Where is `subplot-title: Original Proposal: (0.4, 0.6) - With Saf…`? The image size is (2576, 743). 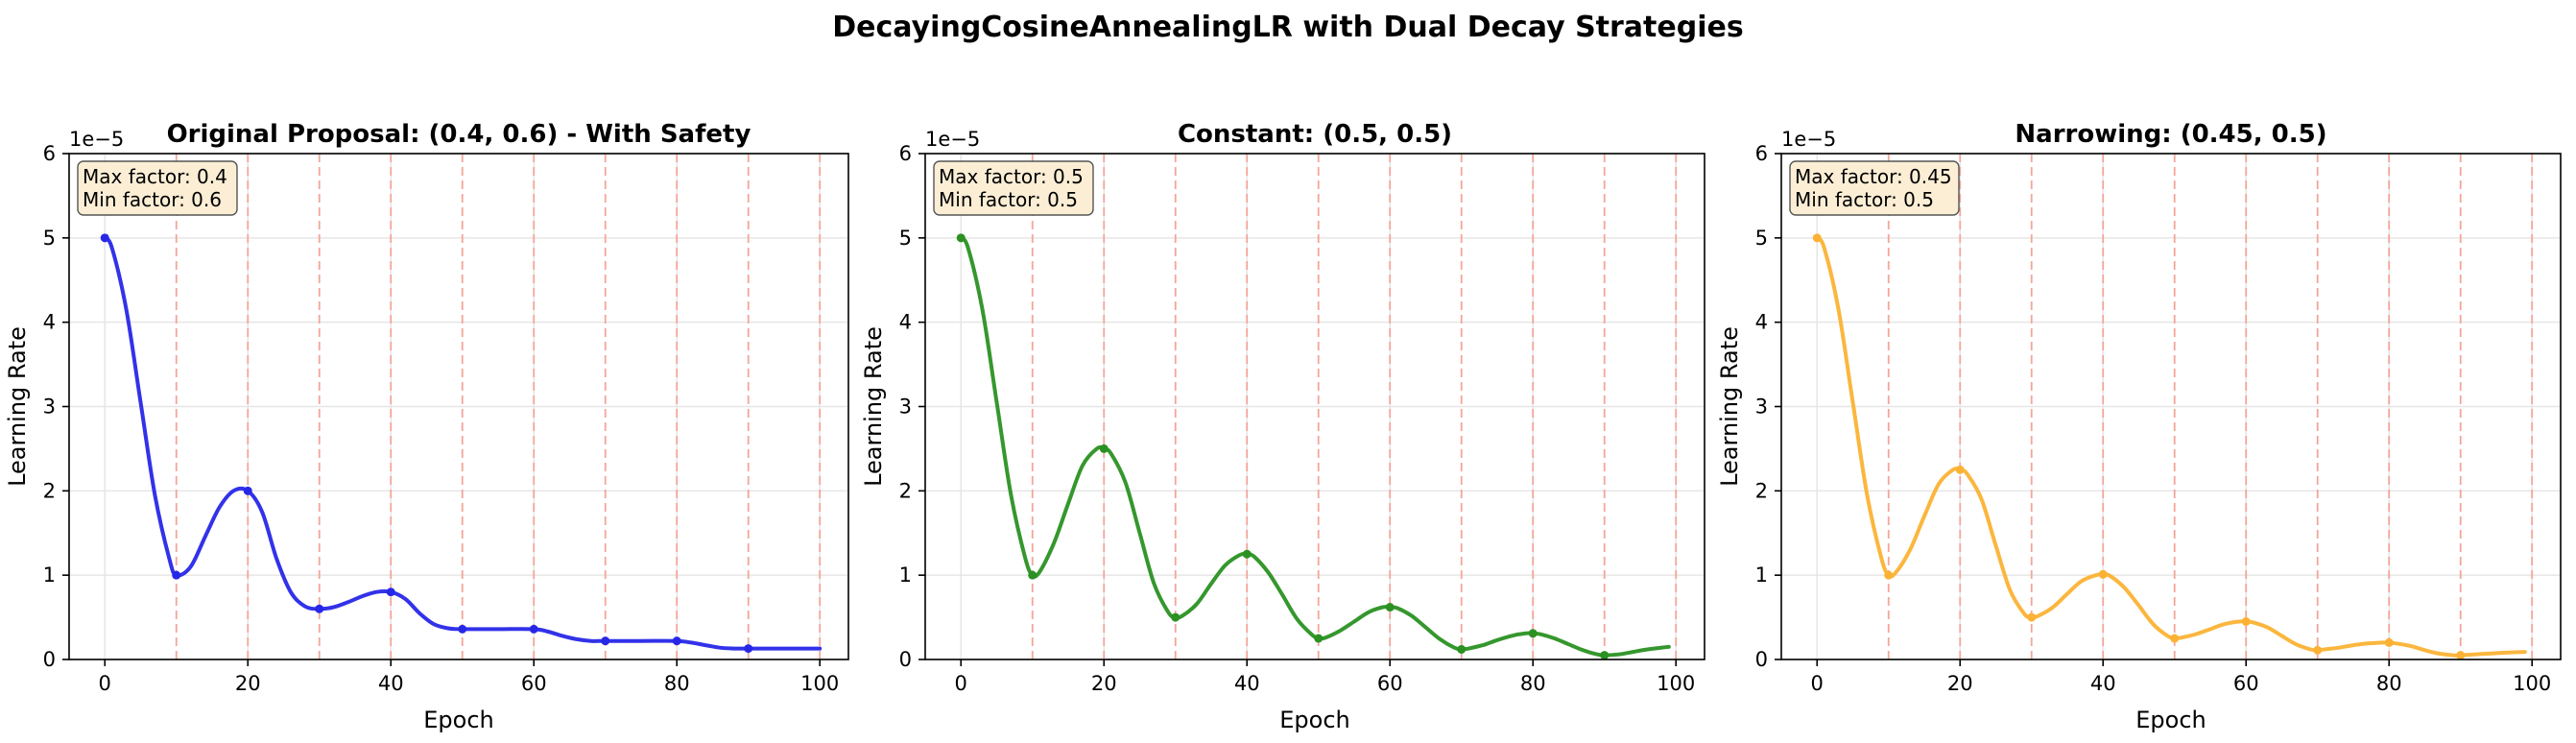
subplot-title: Original Proposal: (0.4, 0.6) - With Saf… is located at coordinates (459, 134).